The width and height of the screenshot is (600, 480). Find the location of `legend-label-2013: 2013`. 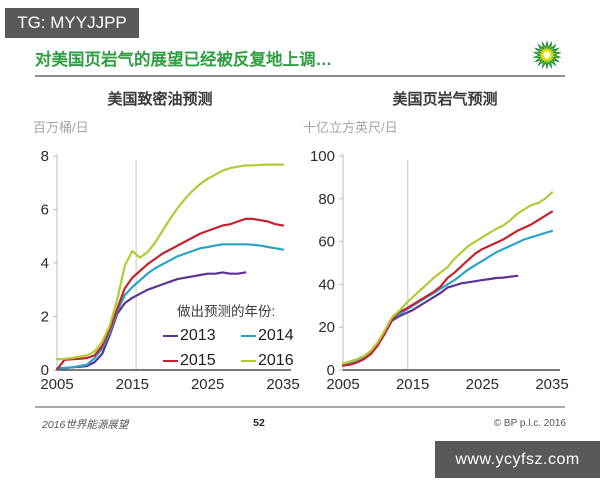

legend-label-2013: 2013 is located at coordinates (198, 335).